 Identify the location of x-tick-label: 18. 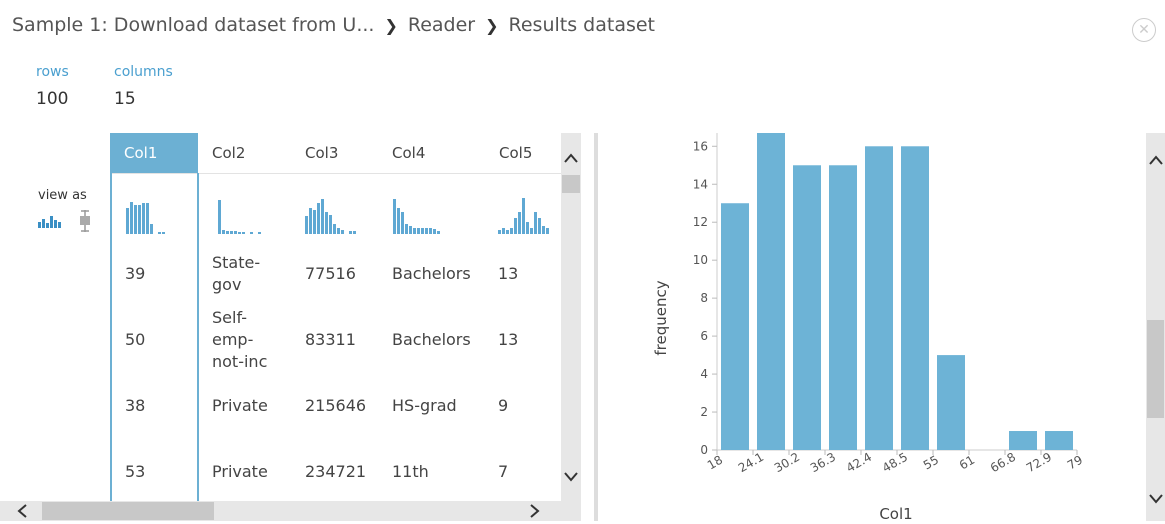
(715, 463).